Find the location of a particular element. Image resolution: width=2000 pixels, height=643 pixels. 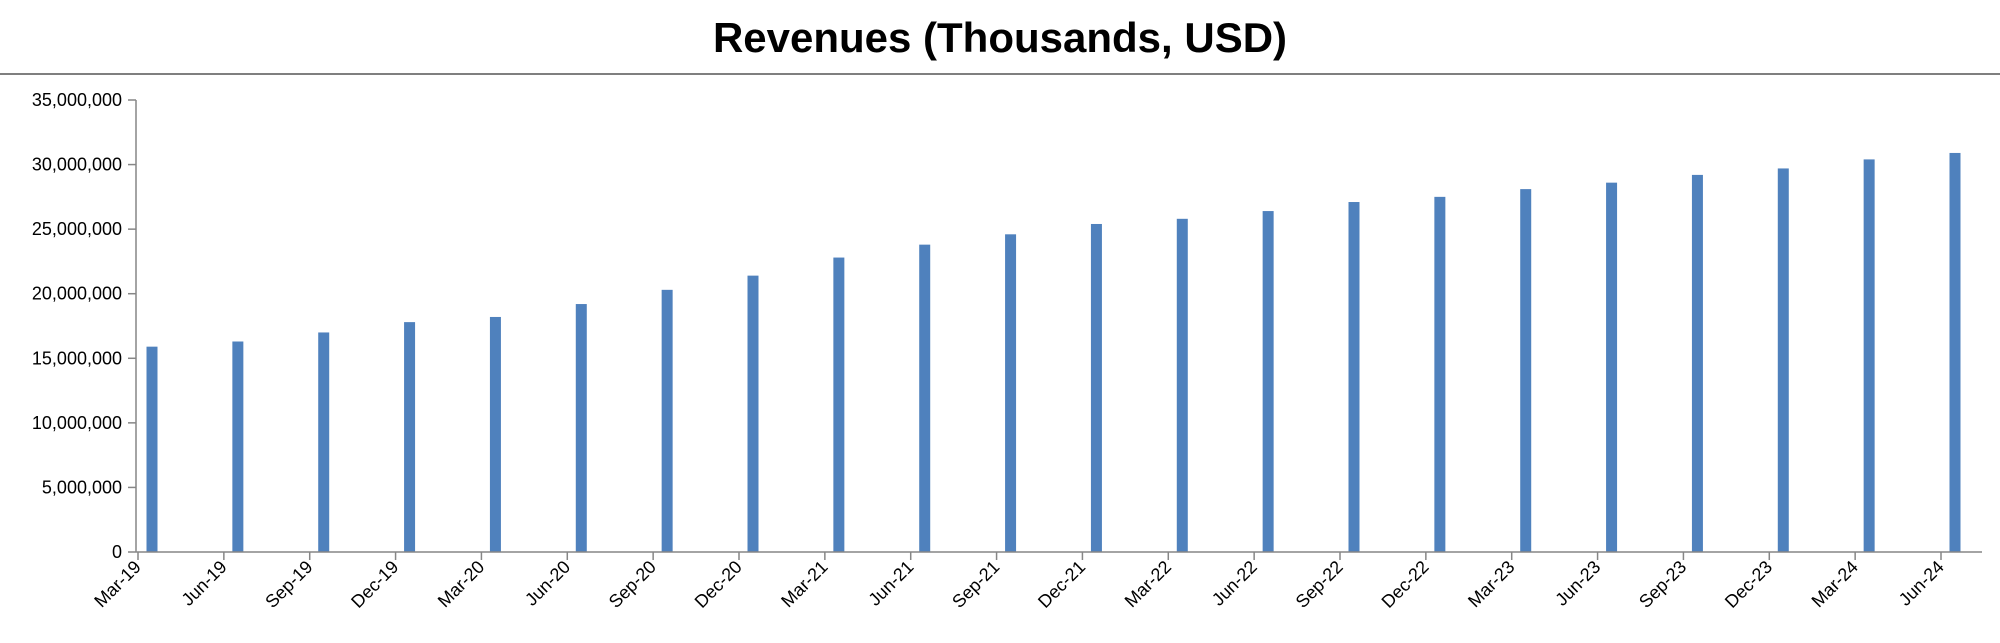

x-tick-label: Sep-21 is located at coordinates (975, 584).